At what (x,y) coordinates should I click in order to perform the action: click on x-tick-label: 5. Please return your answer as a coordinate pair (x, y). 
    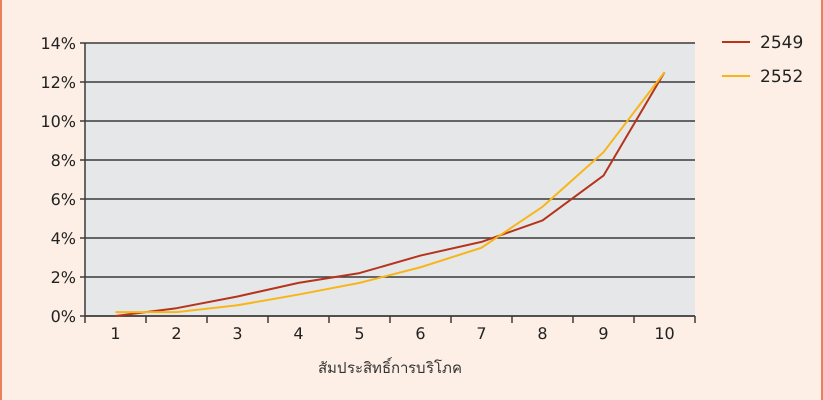
    Looking at the image, I should click on (359, 333).